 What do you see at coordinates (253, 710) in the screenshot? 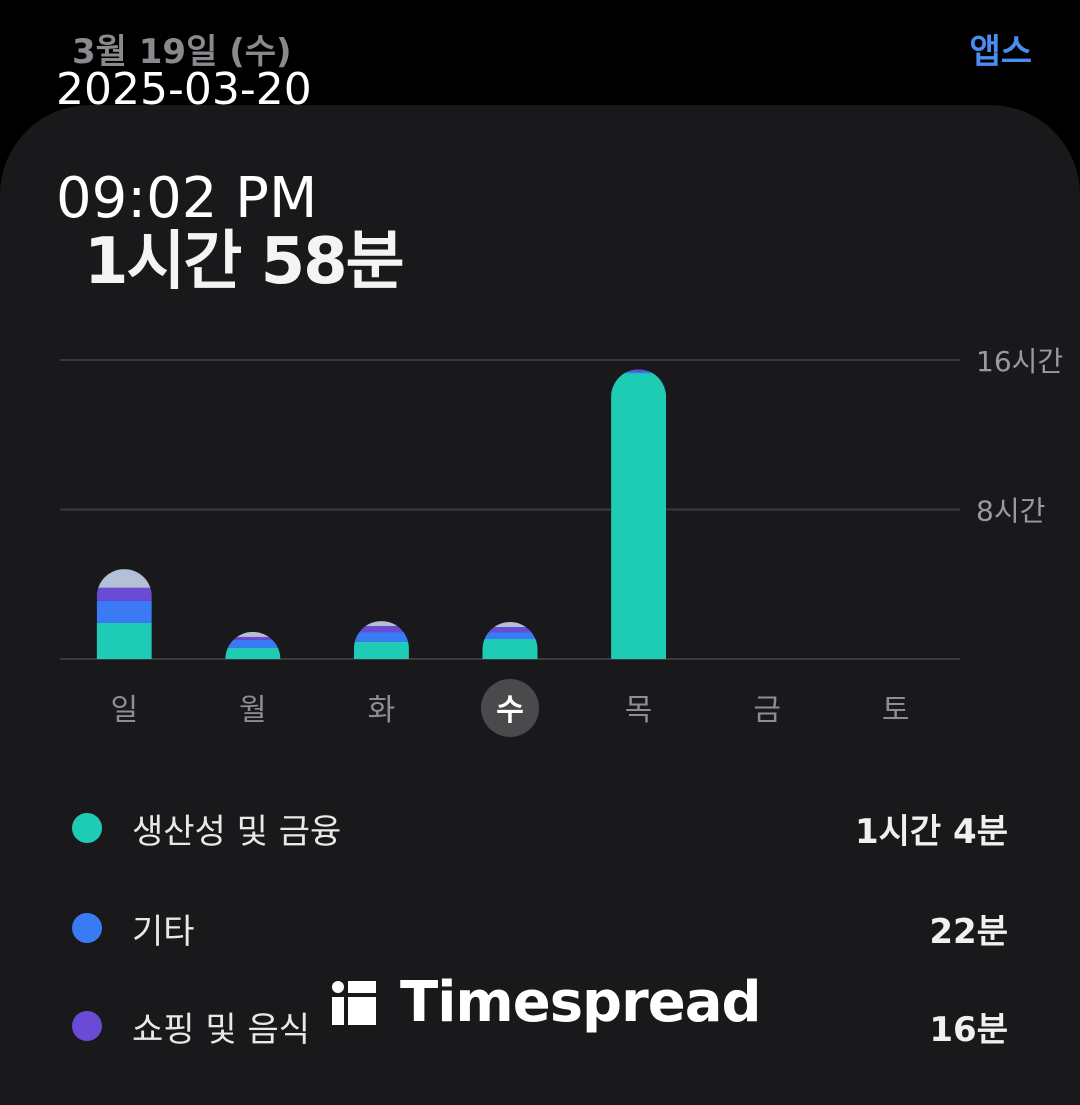
I see `x-tick-label-1: 월` at bounding box center [253, 710].